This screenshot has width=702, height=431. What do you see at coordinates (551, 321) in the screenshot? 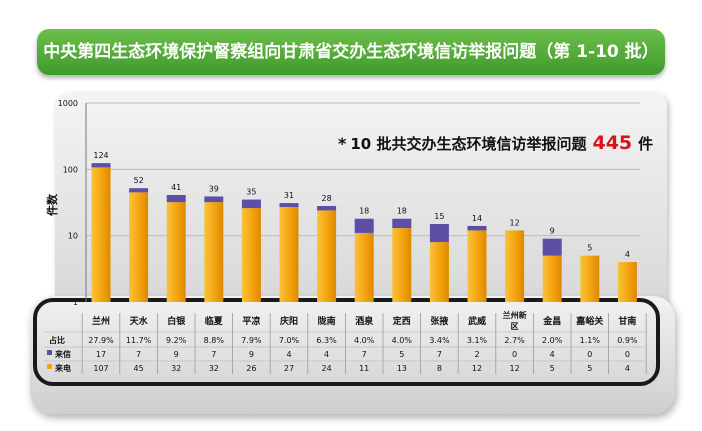
I see `category-label: 金昌` at bounding box center [551, 321].